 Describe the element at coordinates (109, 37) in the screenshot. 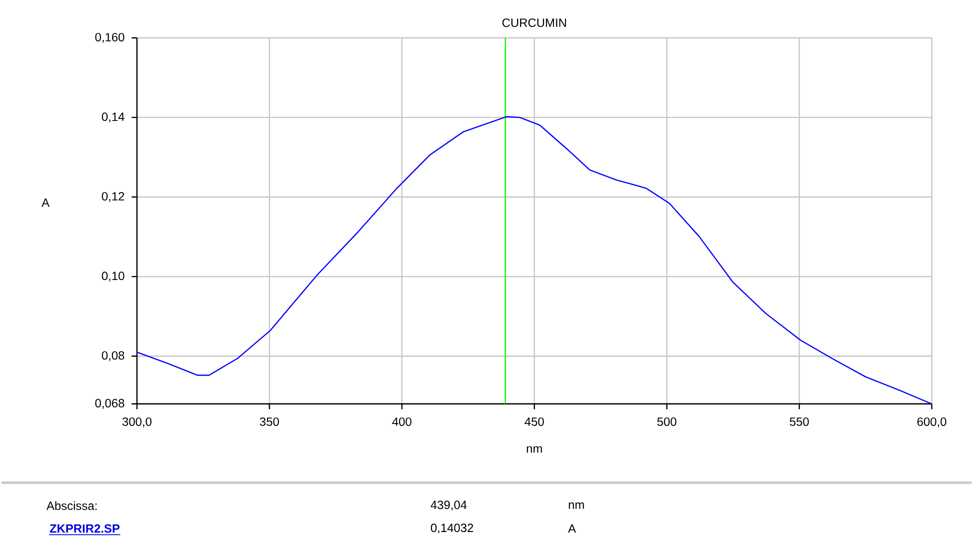

I see `y-tick-label: 0,160` at that location.